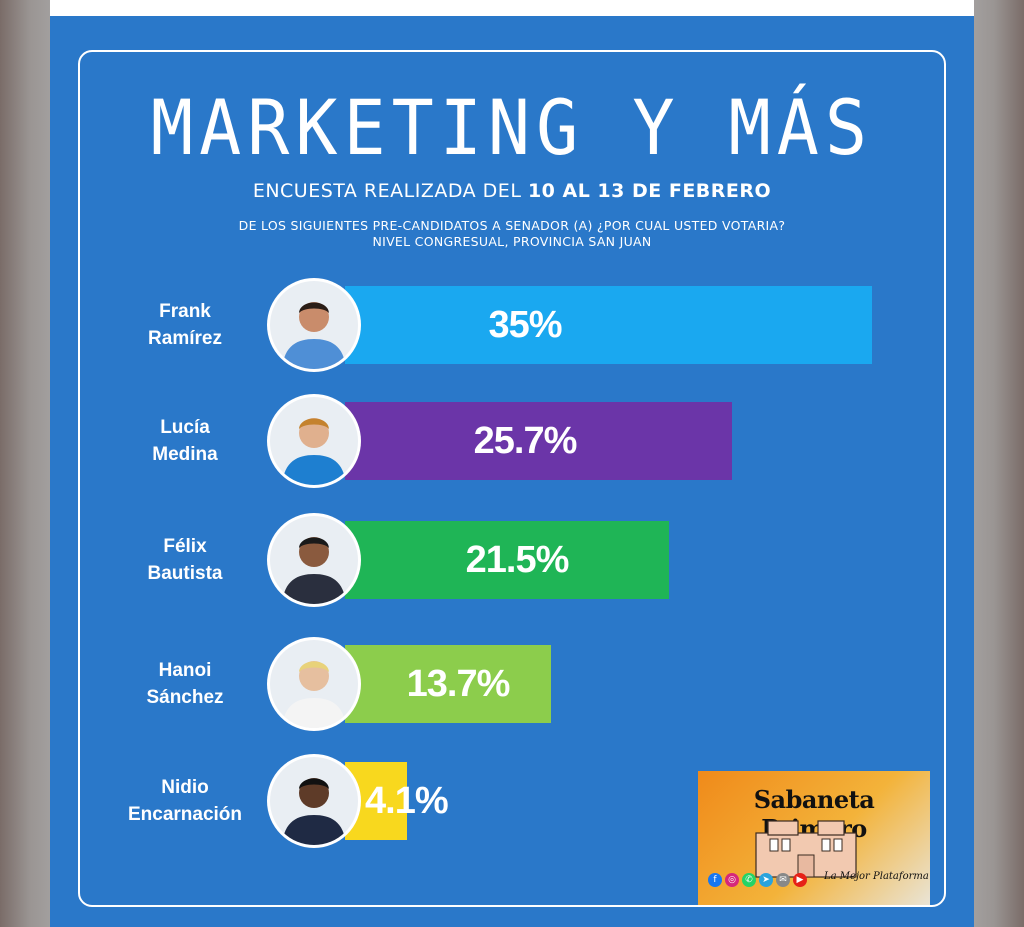 The image size is (1024, 927). I want to click on candidate-name-line: Frank, so click(185, 311).